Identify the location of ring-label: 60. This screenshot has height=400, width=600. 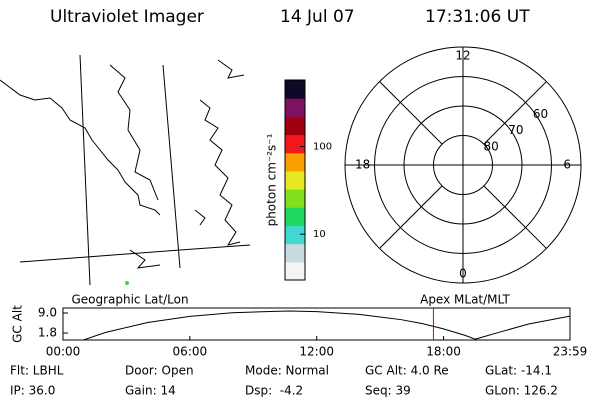
(540, 114).